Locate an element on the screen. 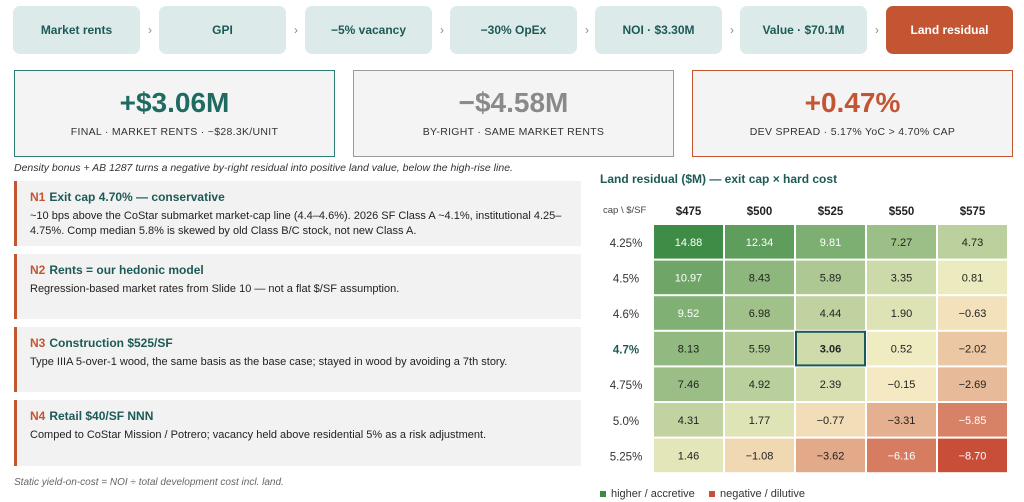 This screenshot has width=1024, height=502. heatmap-cell-value: −2.69 is located at coordinates (973, 385).